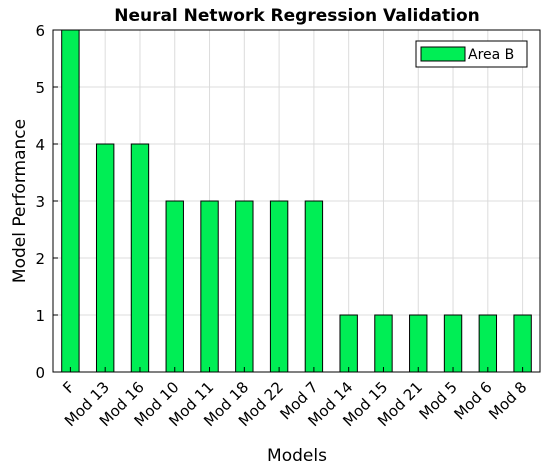 This screenshot has height=472, width=550. Describe the element at coordinates (46, 202) in the screenshot. I see `y-ticks: 0 1 2 3 4 5 6` at that location.